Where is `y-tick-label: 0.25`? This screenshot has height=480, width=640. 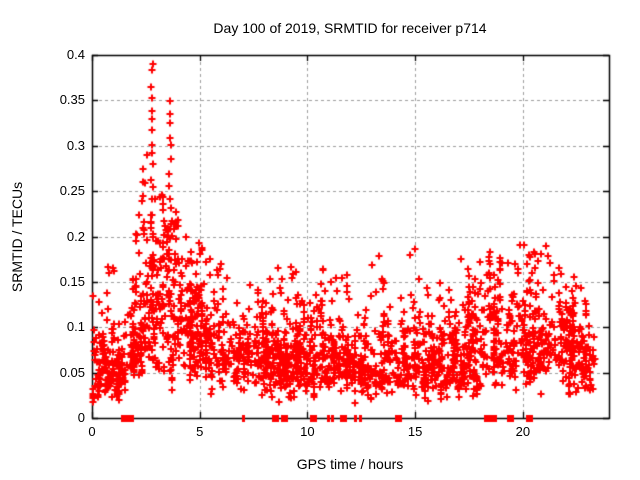
y-tick-label: 0.25 is located at coordinates (72, 191).